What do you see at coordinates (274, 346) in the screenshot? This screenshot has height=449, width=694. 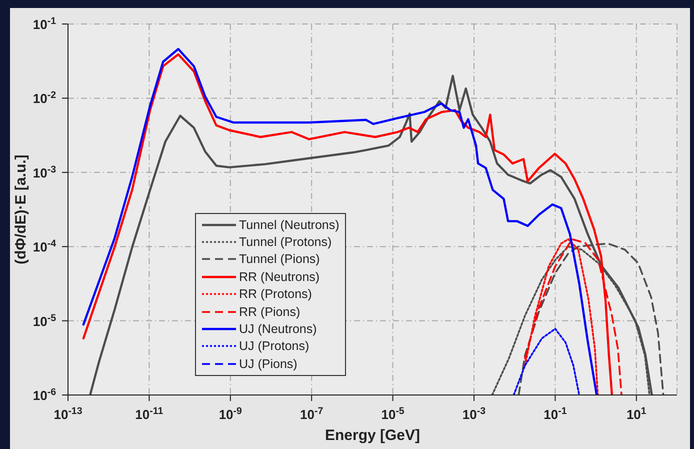 I see `legend-label: UJ (Protons)` at bounding box center [274, 346].